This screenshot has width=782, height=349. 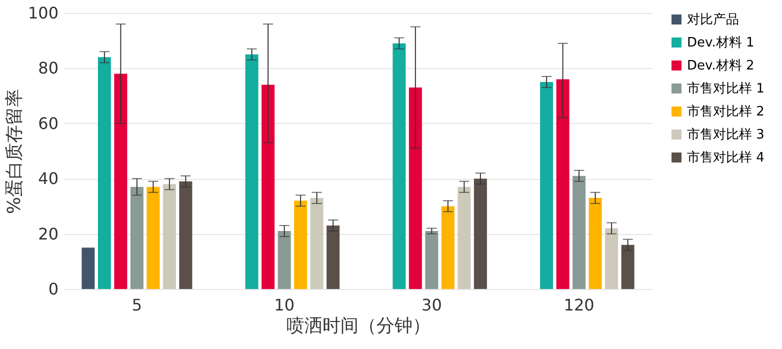 I want to click on legend-label: Dev.材料 2, so click(x=720, y=66).